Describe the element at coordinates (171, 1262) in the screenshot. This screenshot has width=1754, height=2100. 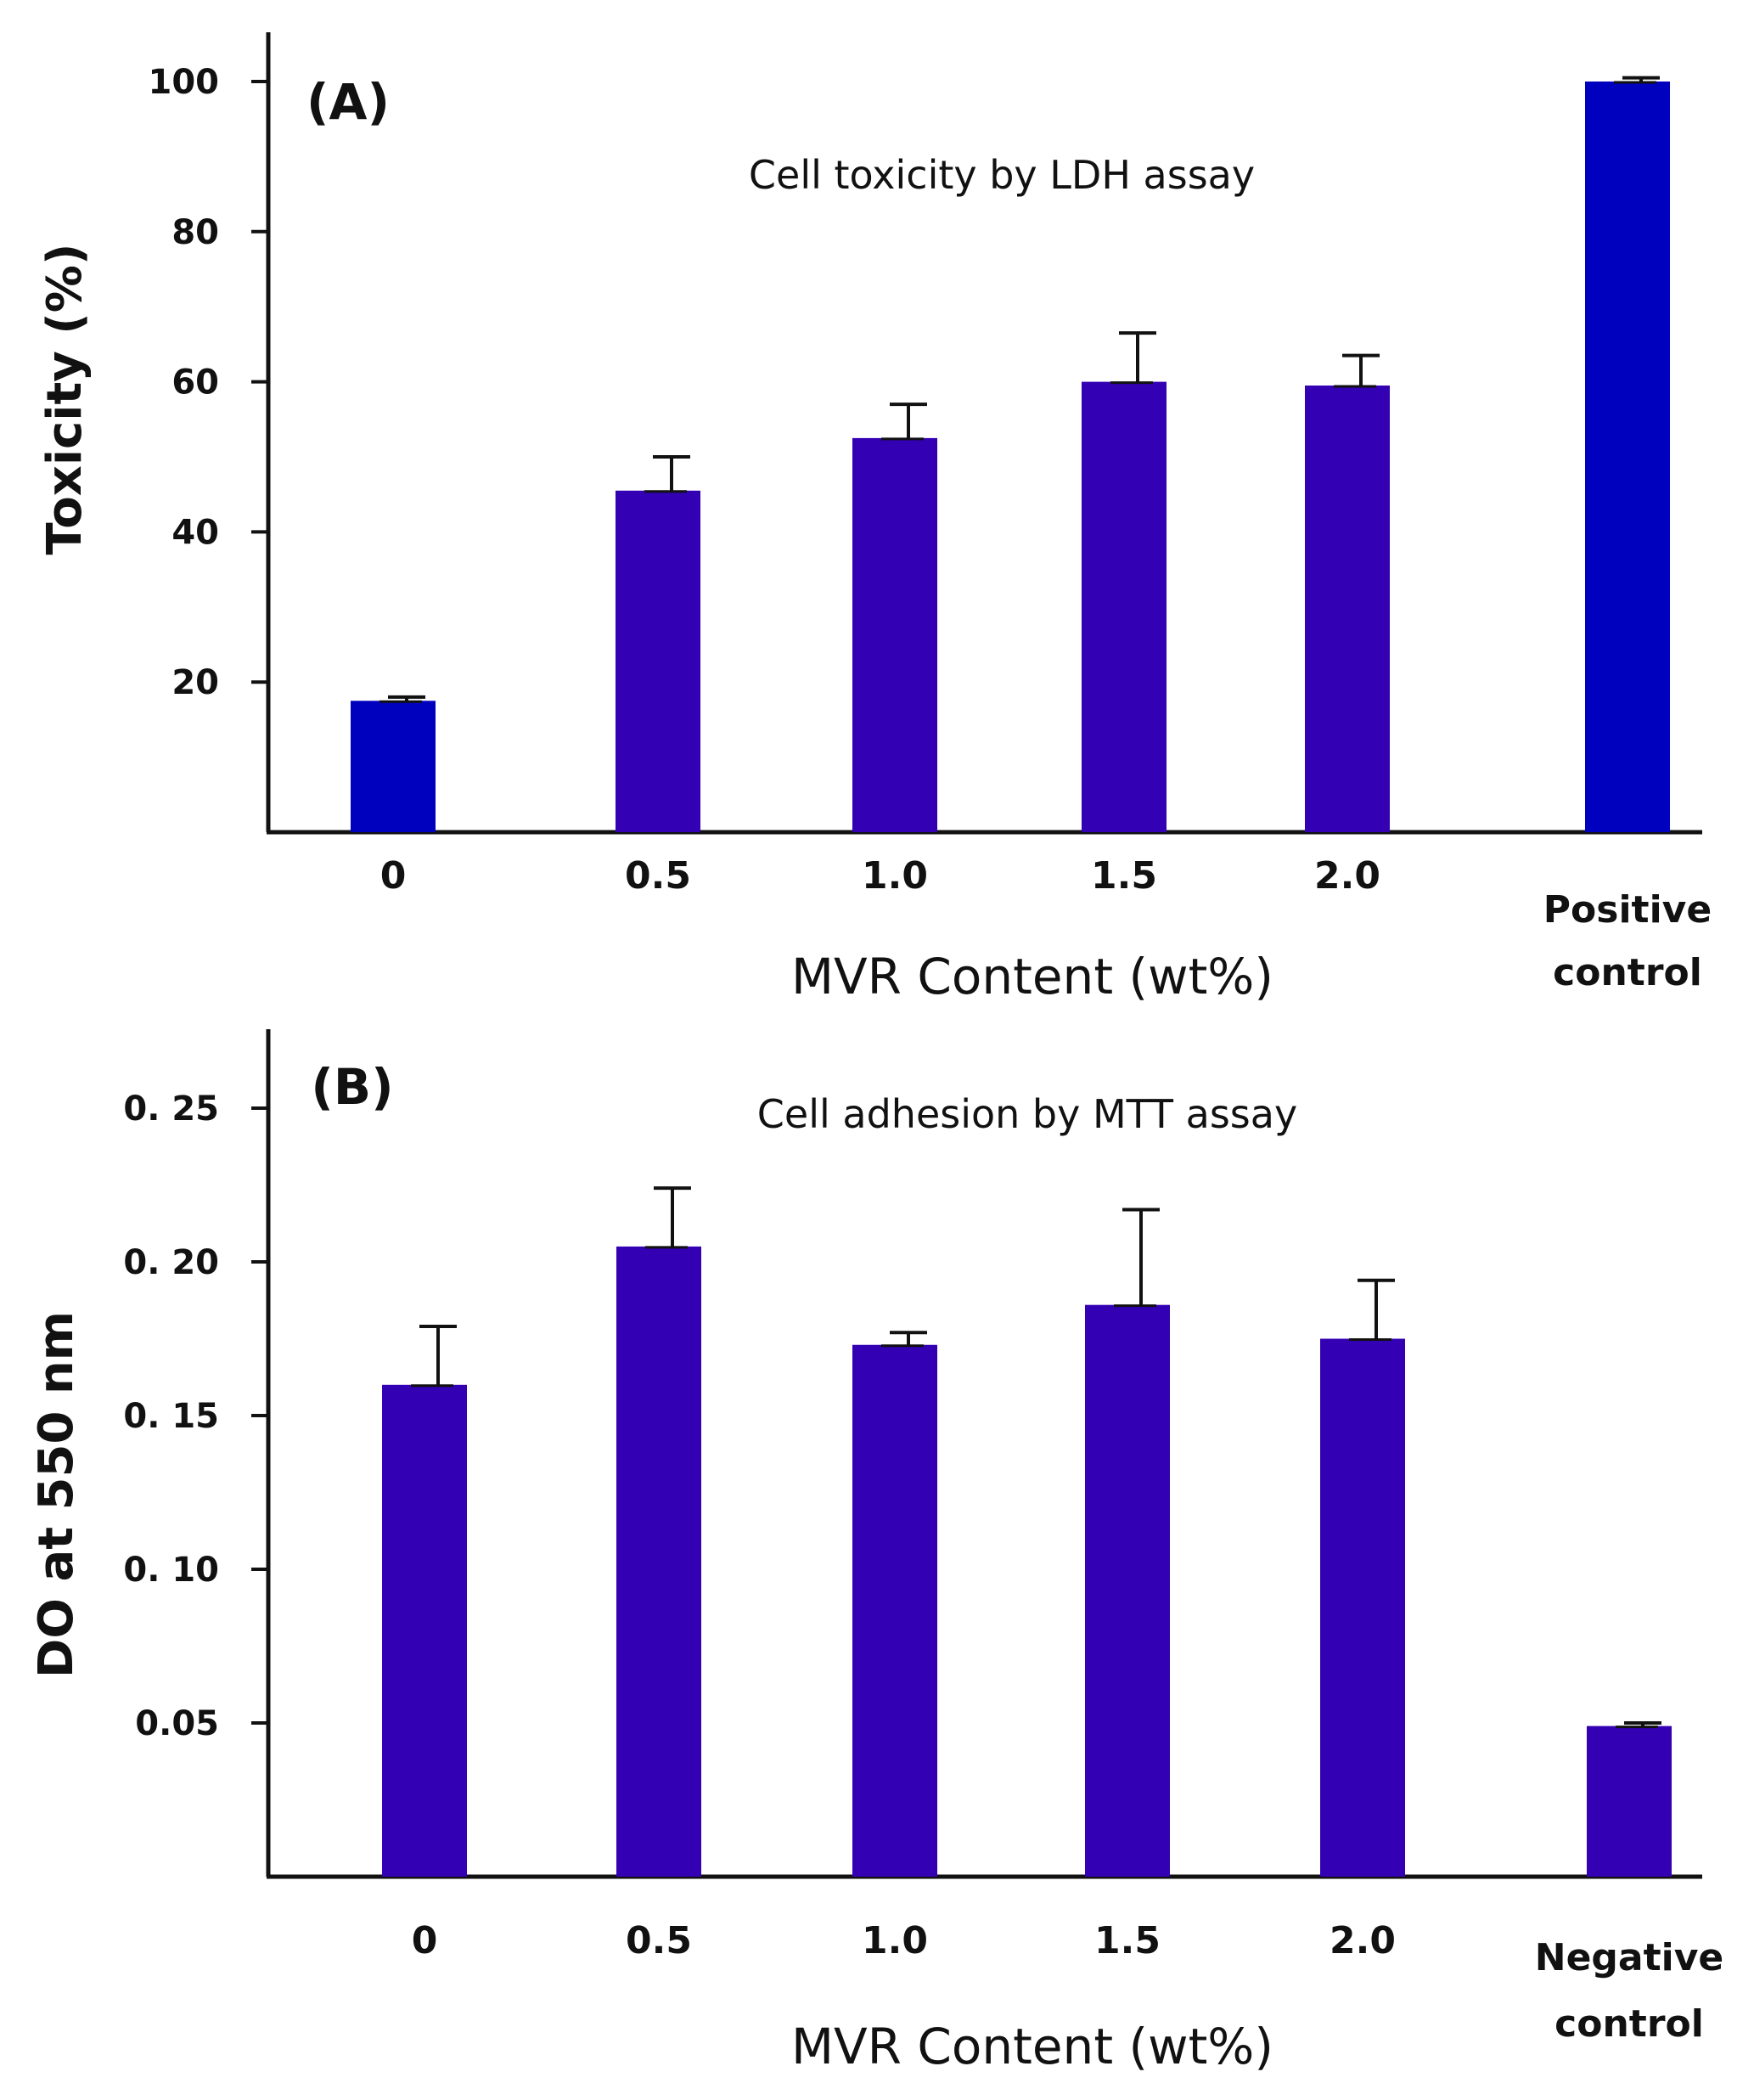
I see `y-tick-label: 0. 20` at that location.